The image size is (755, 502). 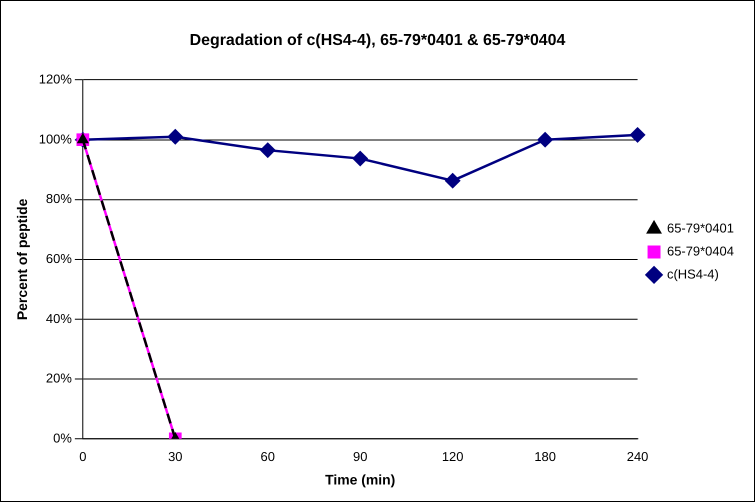 What do you see at coordinates (700, 251) in the screenshot?
I see `legend-label: 65-79*0404` at bounding box center [700, 251].